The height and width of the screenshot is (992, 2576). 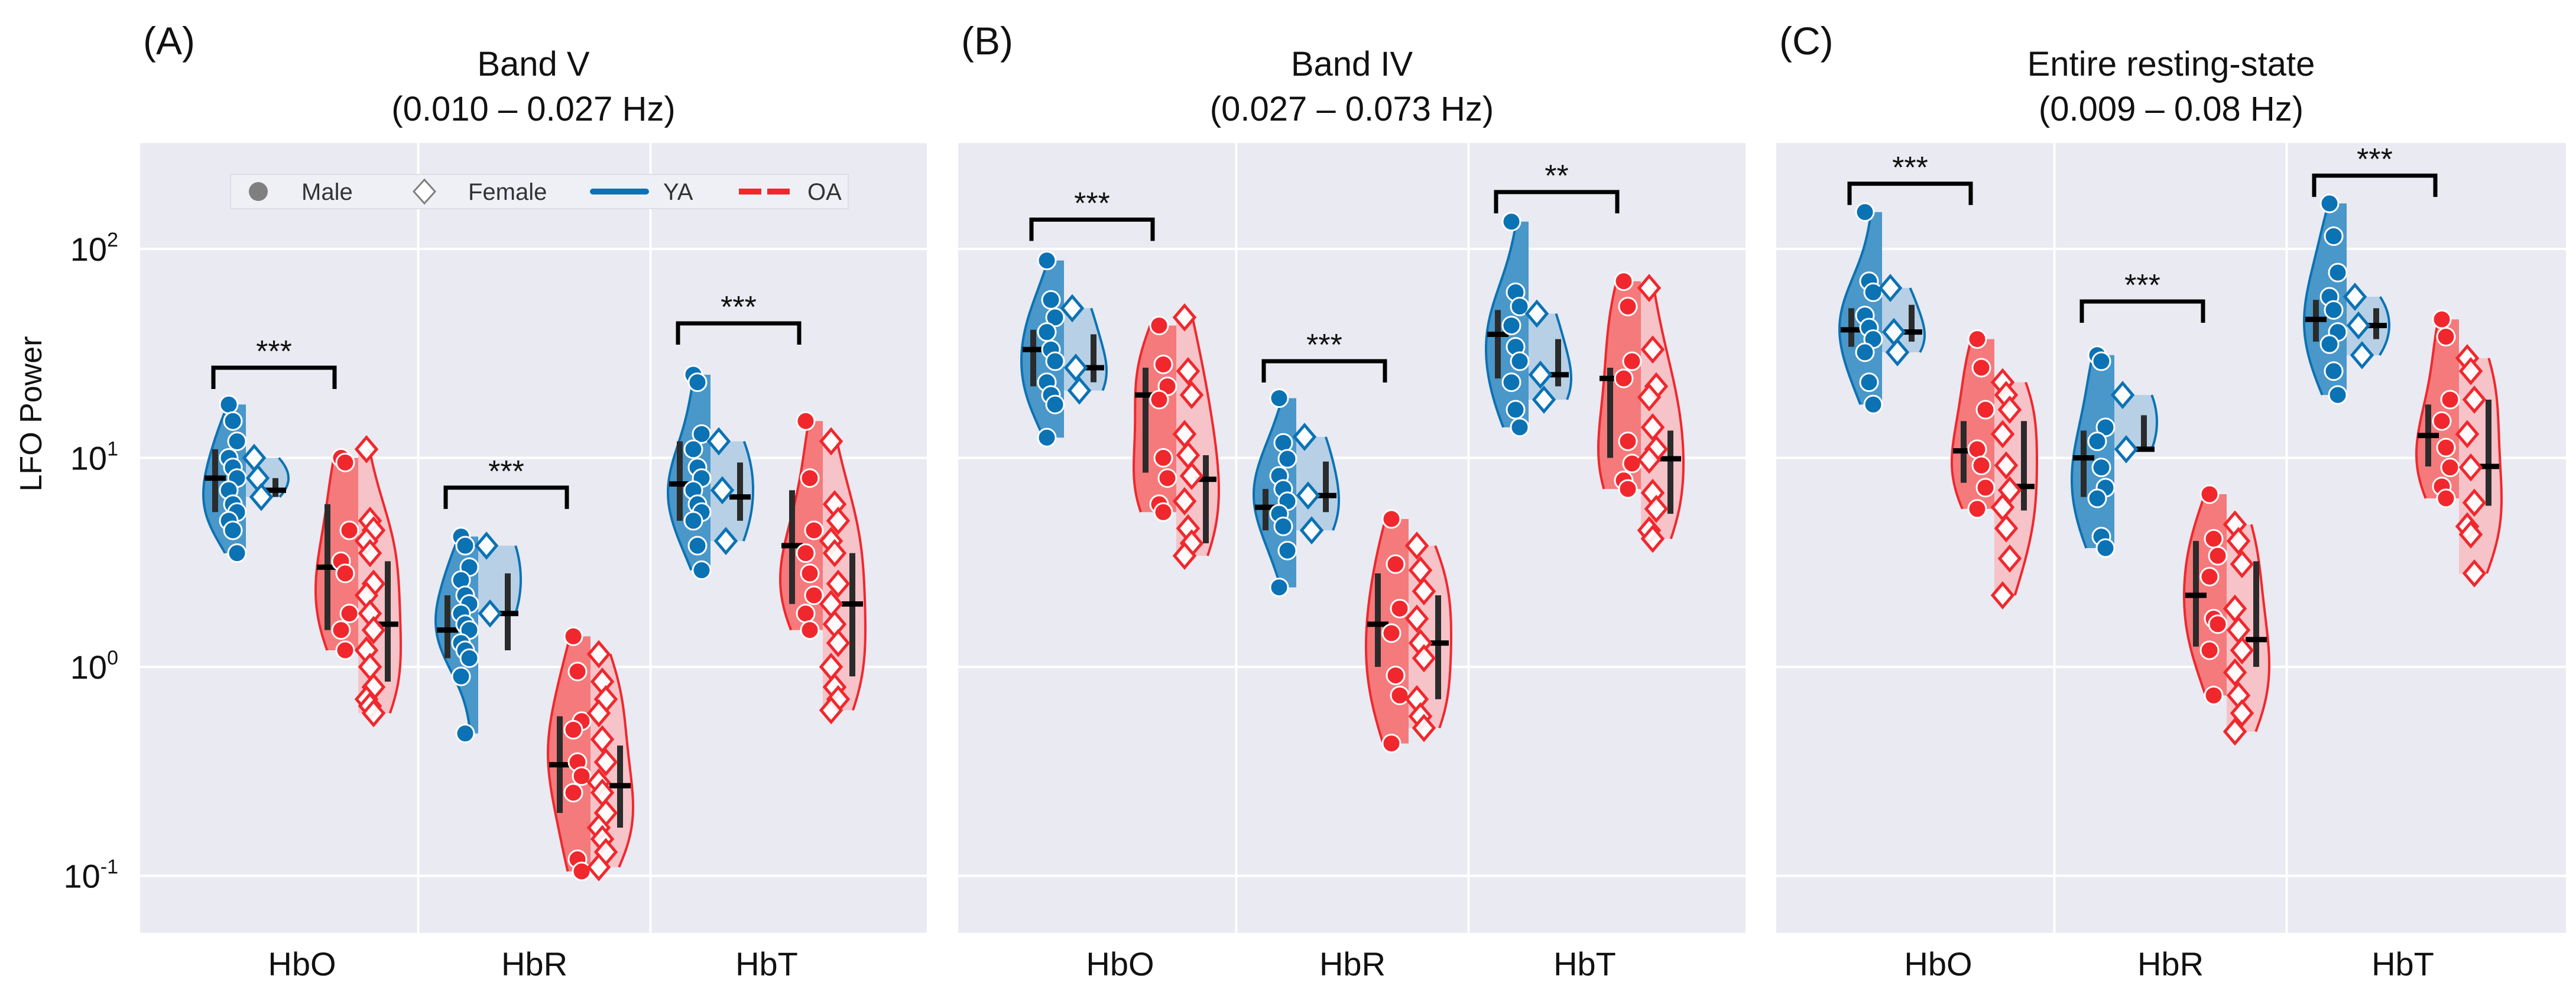 What do you see at coordinates (766, 507) in the screenshot?
I see `category-hbt: ***` at bounding box center [766, 507].